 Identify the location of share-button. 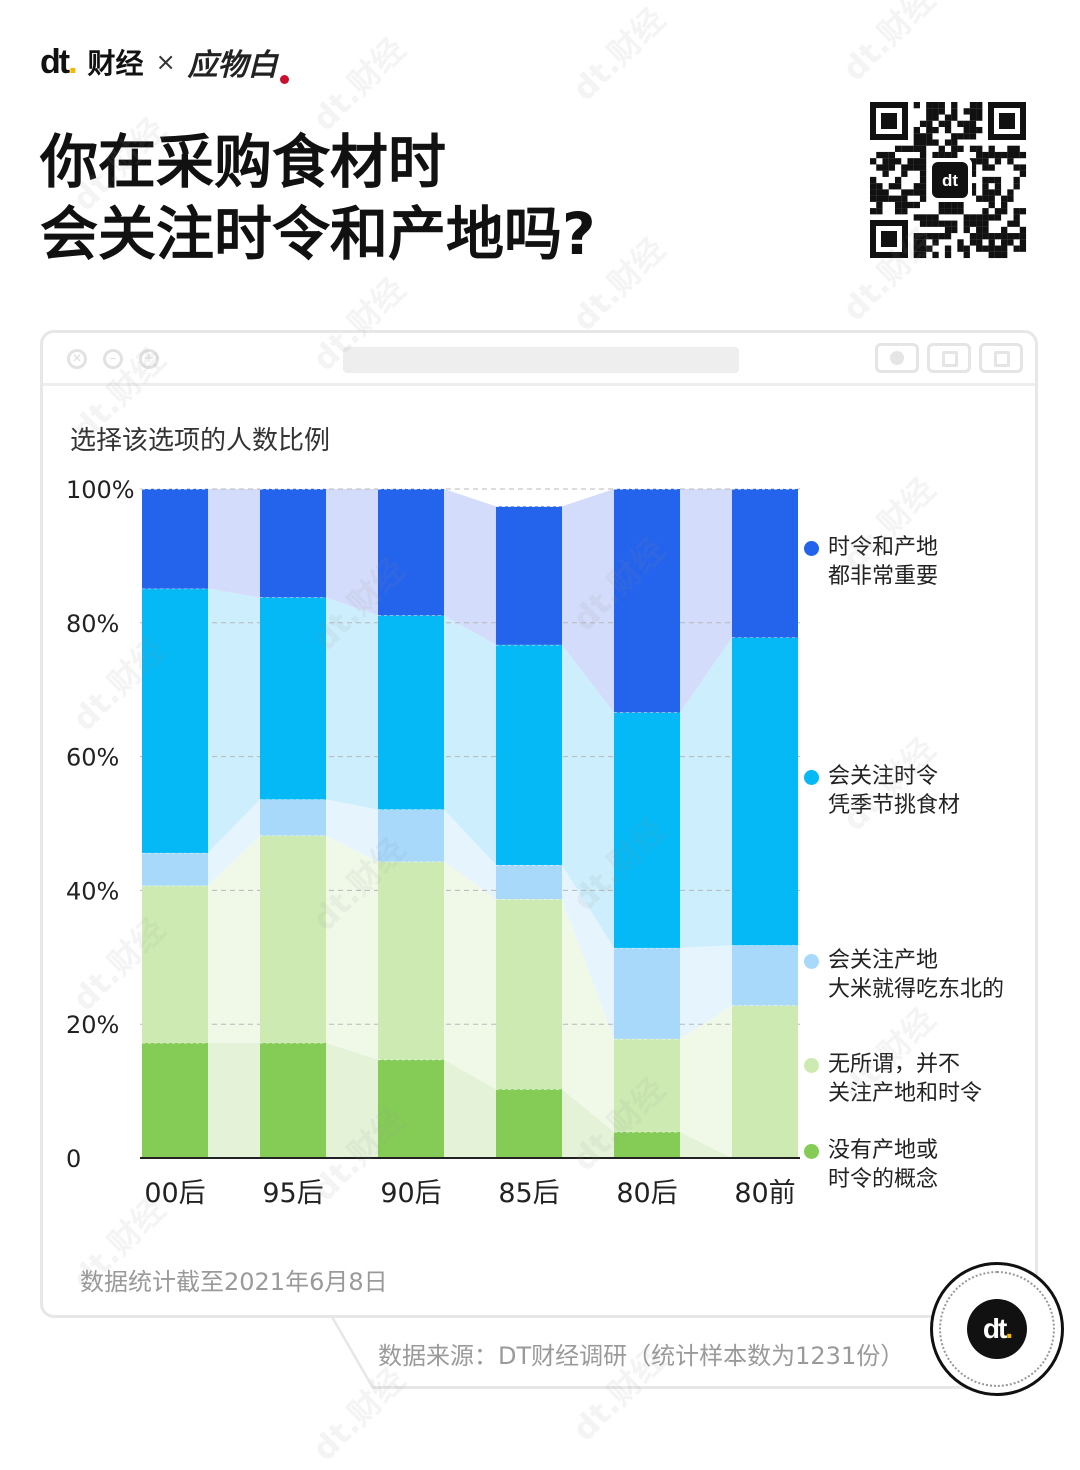
(949, 358).